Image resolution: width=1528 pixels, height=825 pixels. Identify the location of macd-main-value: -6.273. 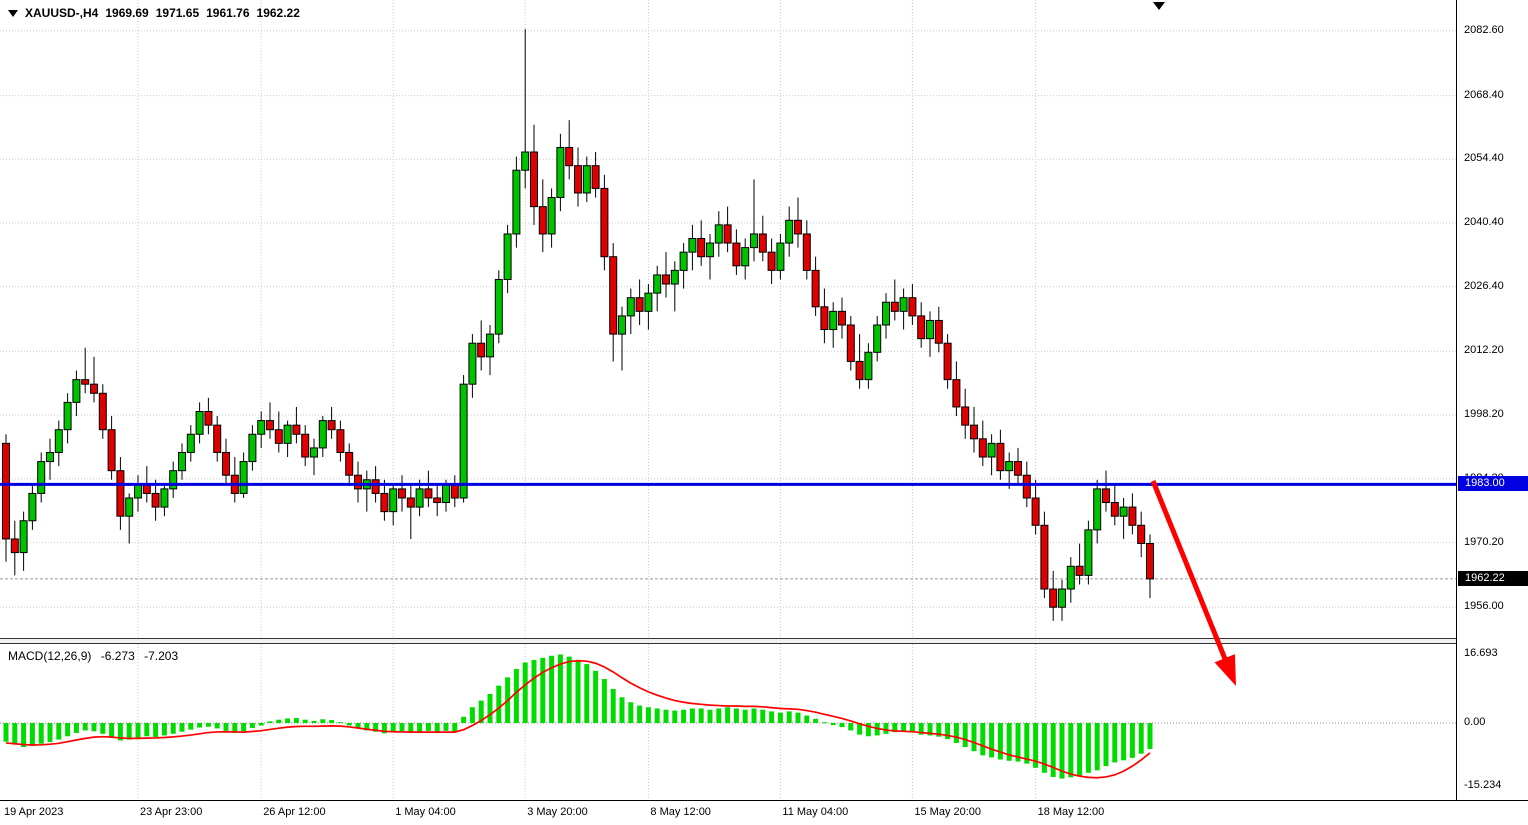
(117, 656).